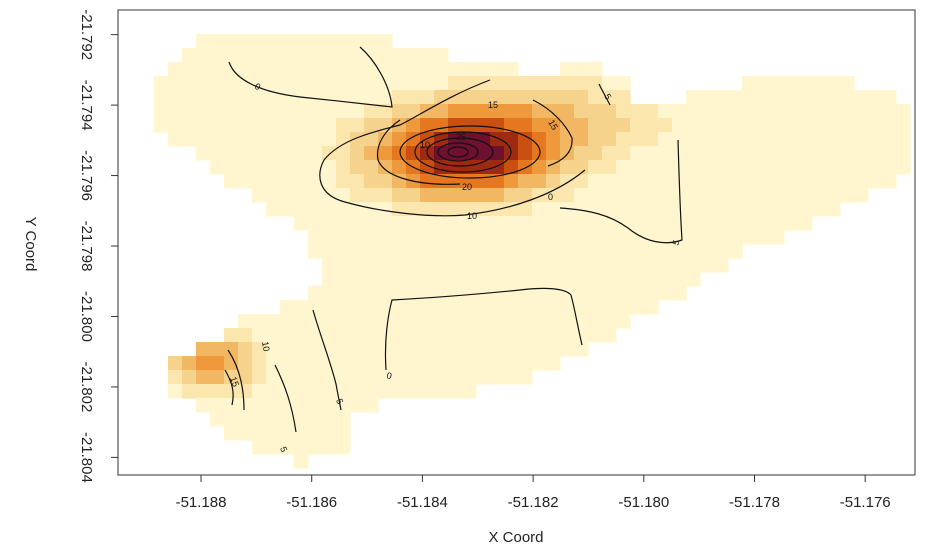 Image resolution: width=925 pixels, height=546 pixels. Describe the element at coordinates (467, 187) in the screenshot. I see `contour-label: 20` at that location.